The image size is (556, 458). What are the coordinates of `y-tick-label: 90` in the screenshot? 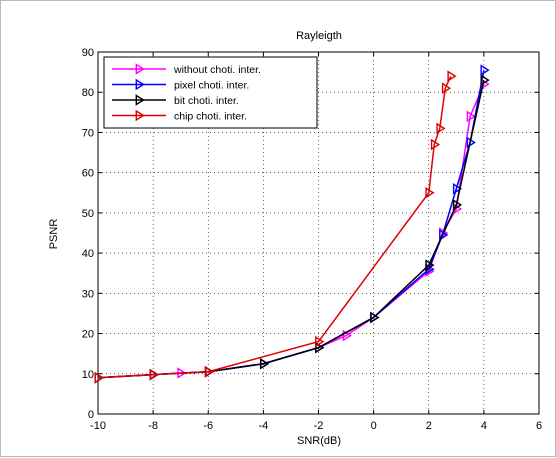 It's located at (88, 53).